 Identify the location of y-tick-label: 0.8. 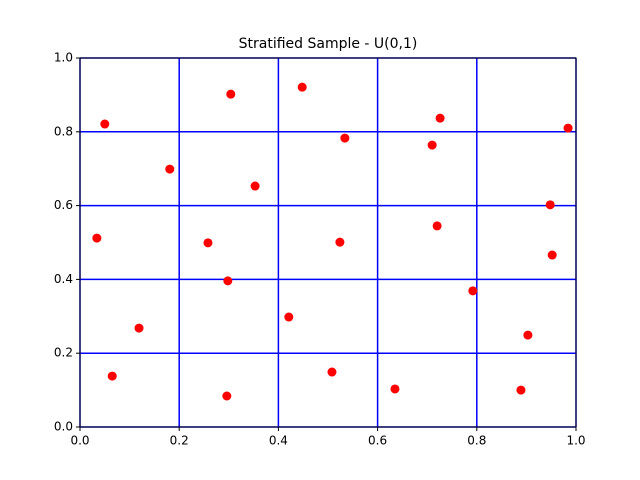
(63, 131).